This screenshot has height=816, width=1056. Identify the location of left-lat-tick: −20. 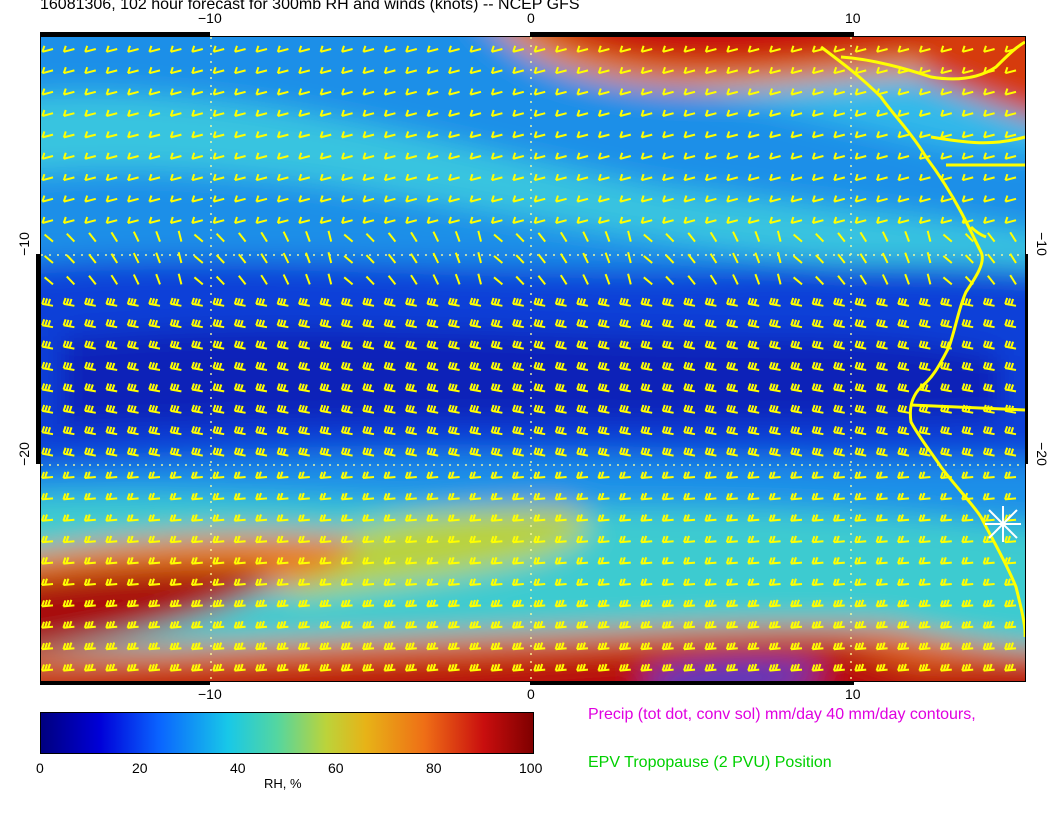
(23, 454).